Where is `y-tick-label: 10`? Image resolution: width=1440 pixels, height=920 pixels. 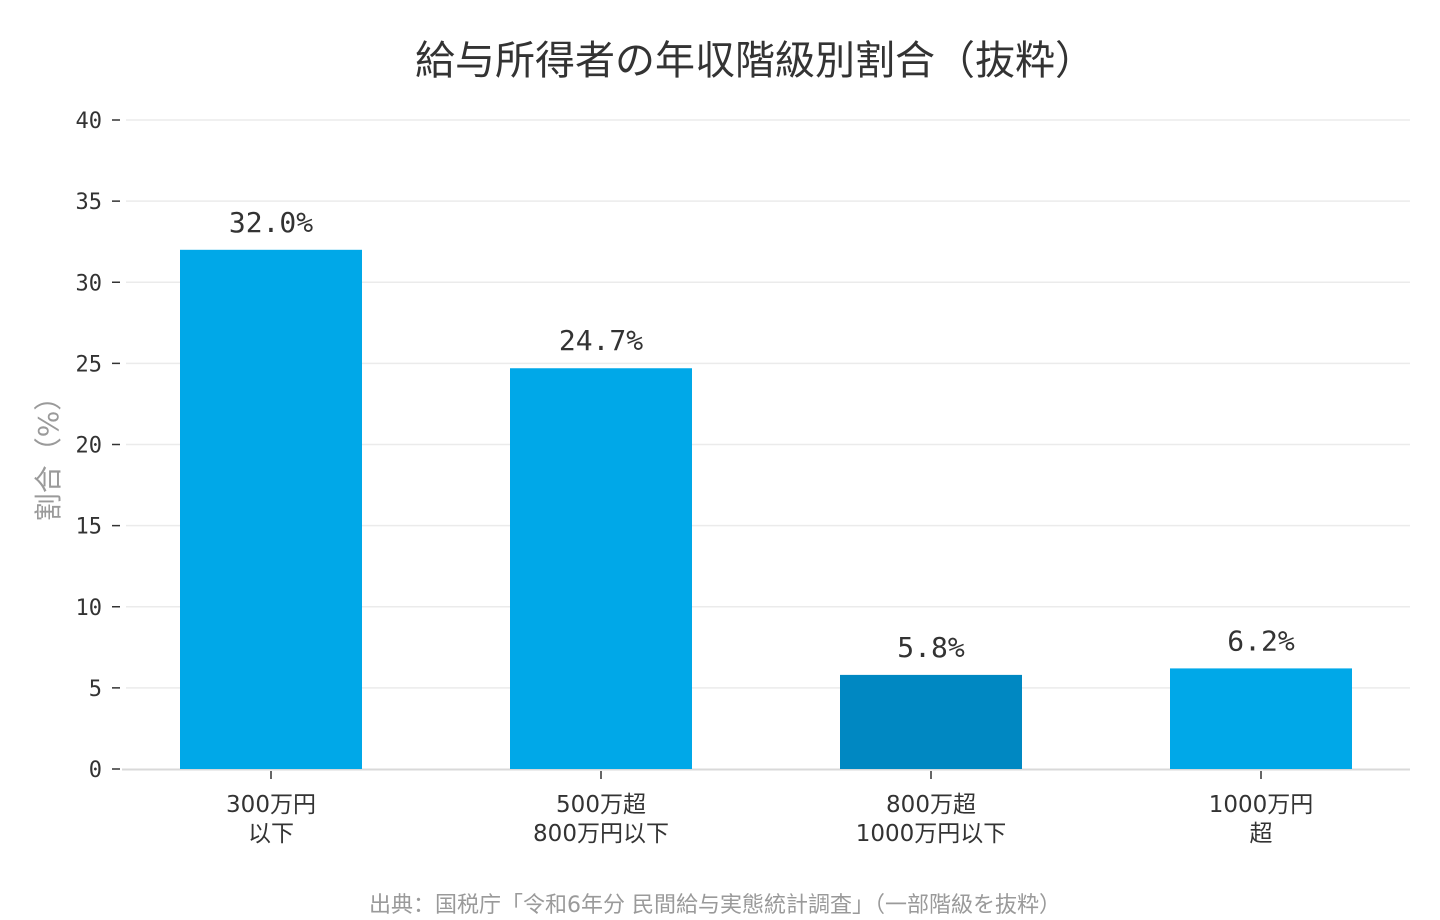
y-tick-label: 10 is located at coordinates (89, 608).